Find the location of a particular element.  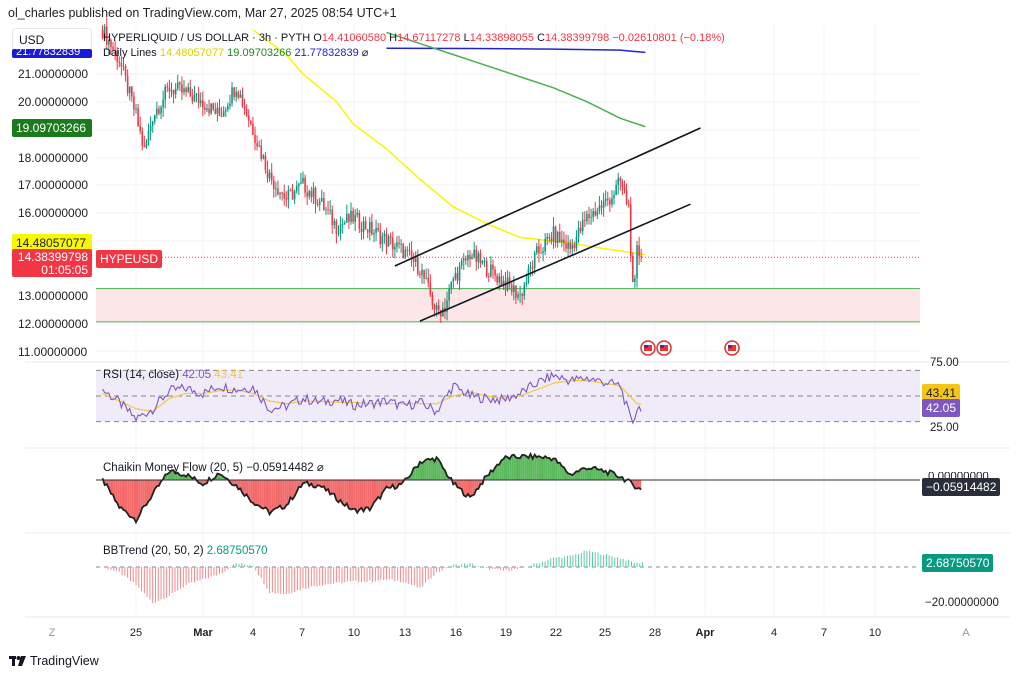

symbol-title: HYPERLIQUID / US DOLLAR · 3h · PYTH is located at coordinates (207, 38).